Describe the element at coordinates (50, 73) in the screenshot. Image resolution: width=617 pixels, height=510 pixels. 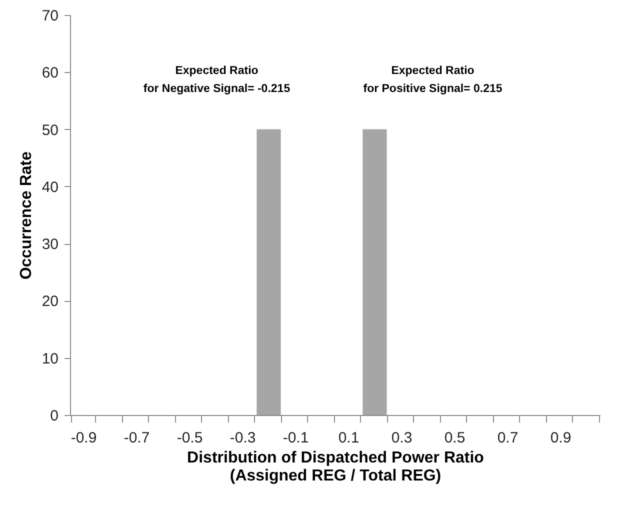
I see `y-tick-label: 60` at that location.